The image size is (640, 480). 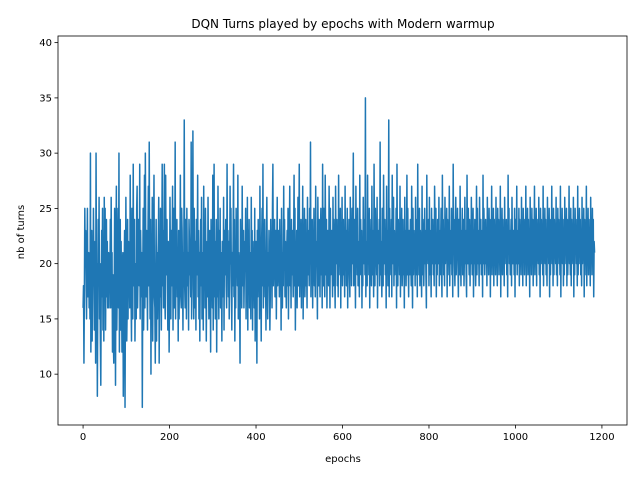 What do you see at coordinates (343, 459) in the screenshot?
I see `x-axis-label: epochs` at bounding box center [343, 459].